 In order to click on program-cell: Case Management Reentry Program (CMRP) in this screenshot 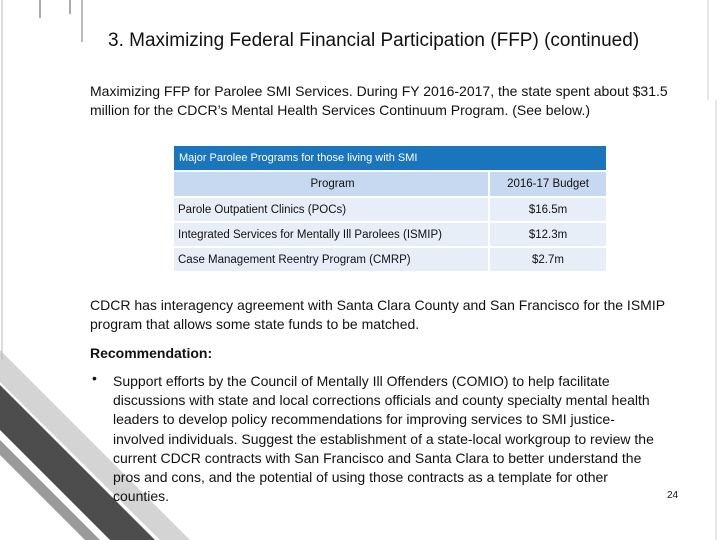, I will do `click(331, 259)`.